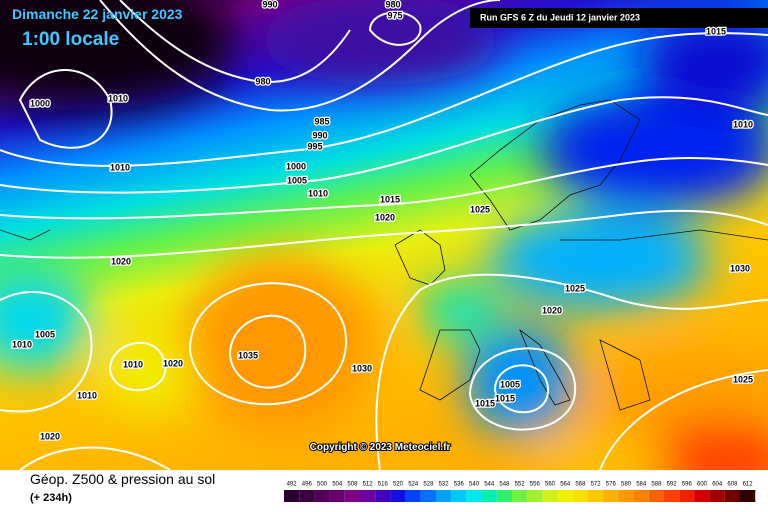 This screenshot has height=512, width=768. I want to click on legend-label: 496, so click(307, 485).